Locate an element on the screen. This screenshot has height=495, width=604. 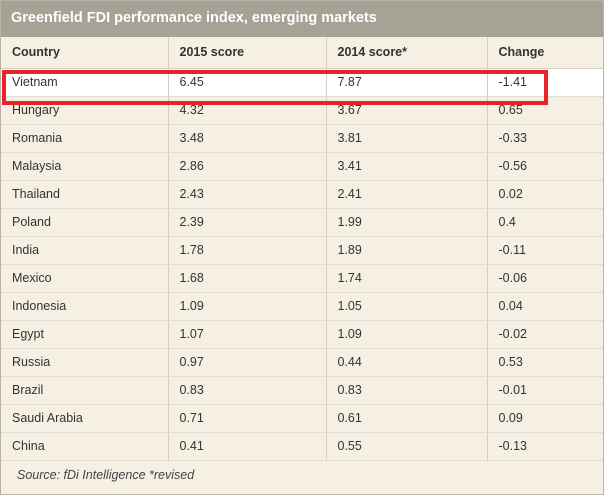
score-2014-cell: 1.05 is located at coordinates (406, 306).